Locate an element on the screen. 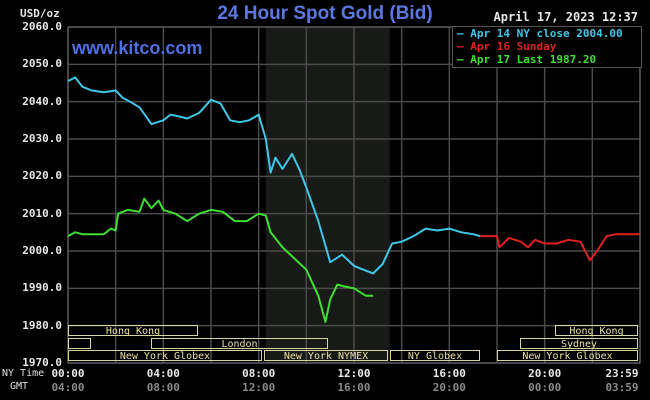 Image resolution: width=650 pixels, height=400 pixels. x-tick-gmt: 00:00 is located at coordinates (545, 387).